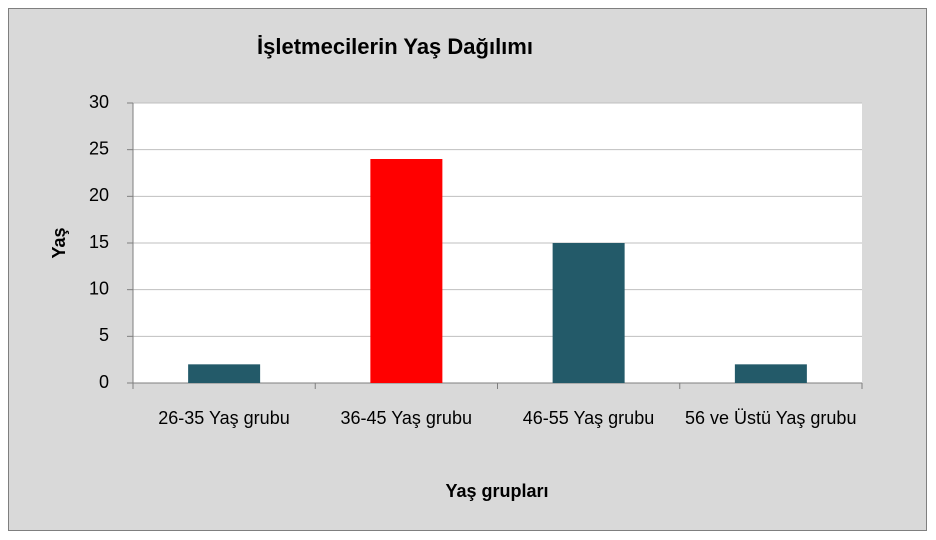 The height and width of the screenshot is (540, 936). Describe the element at coordinates (99, 242) in the screenshot. I see `y-tick-label: 15` at that location.